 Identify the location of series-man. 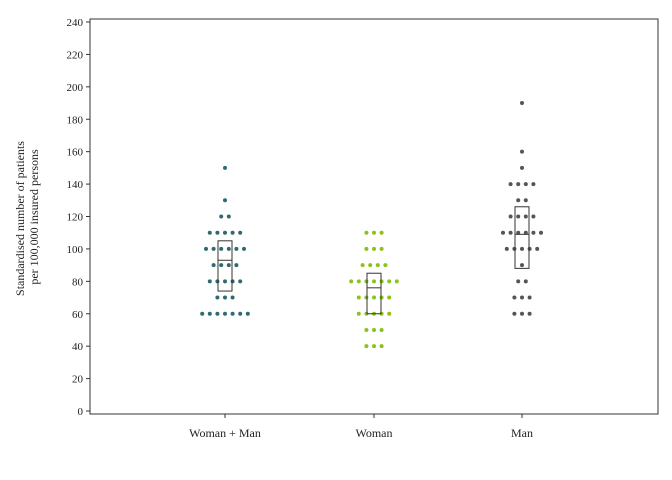
(522, 208).